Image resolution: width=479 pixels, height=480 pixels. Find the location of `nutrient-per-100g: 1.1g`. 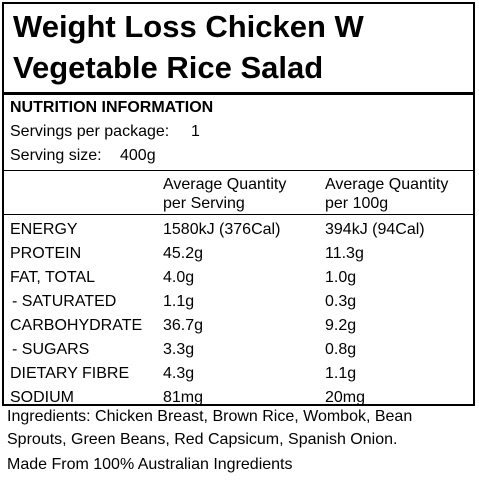

nutrient-per-100g: 1.1g is located at coordinates (341, 373).